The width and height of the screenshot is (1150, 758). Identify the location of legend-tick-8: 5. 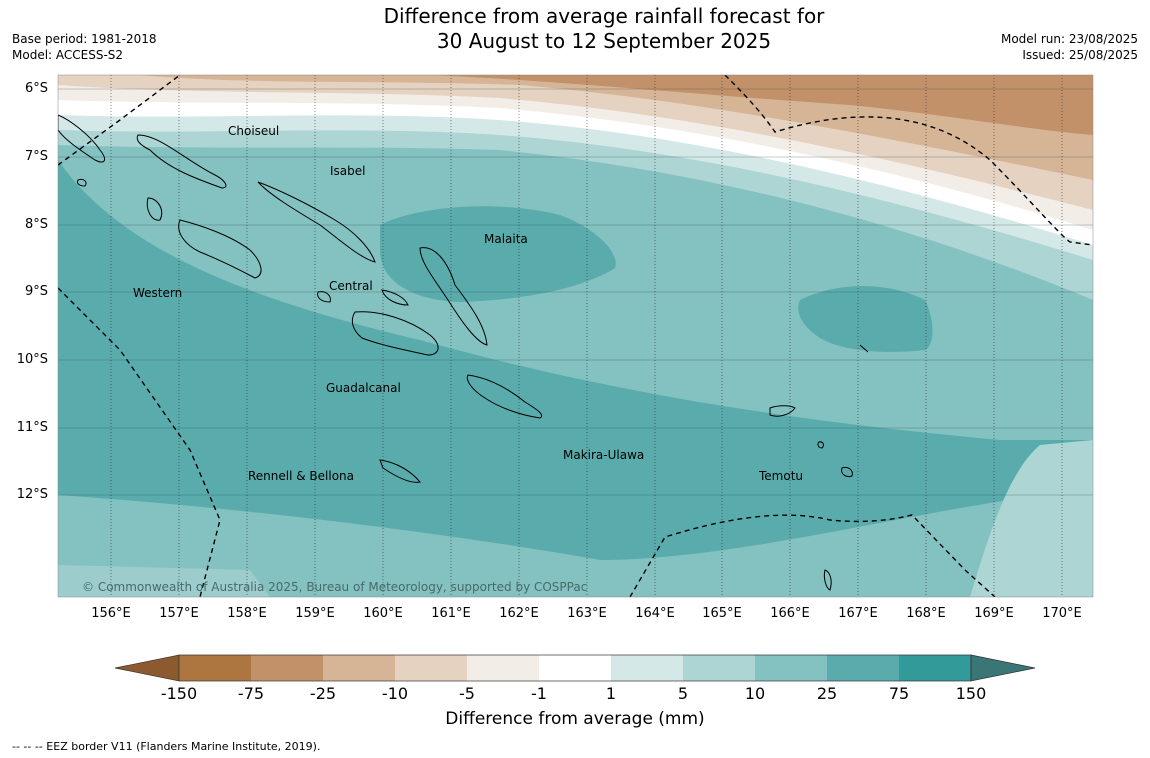
(683, 693).